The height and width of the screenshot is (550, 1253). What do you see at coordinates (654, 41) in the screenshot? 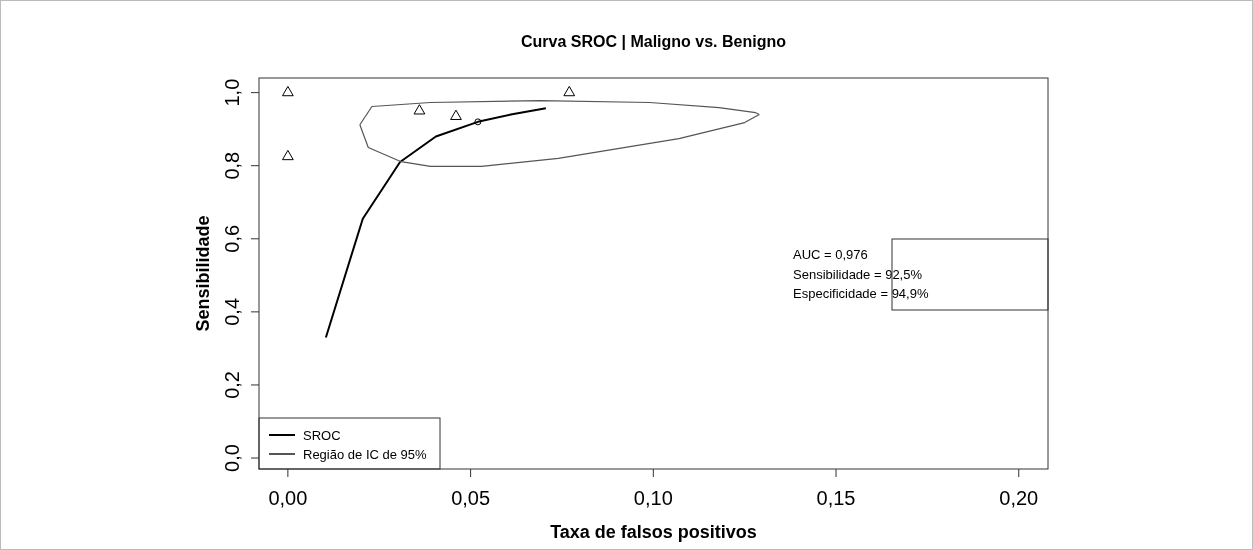
I see `chart-title: Curva SROC | Maligno vs. Benigno` at bounding box center [654, 41].